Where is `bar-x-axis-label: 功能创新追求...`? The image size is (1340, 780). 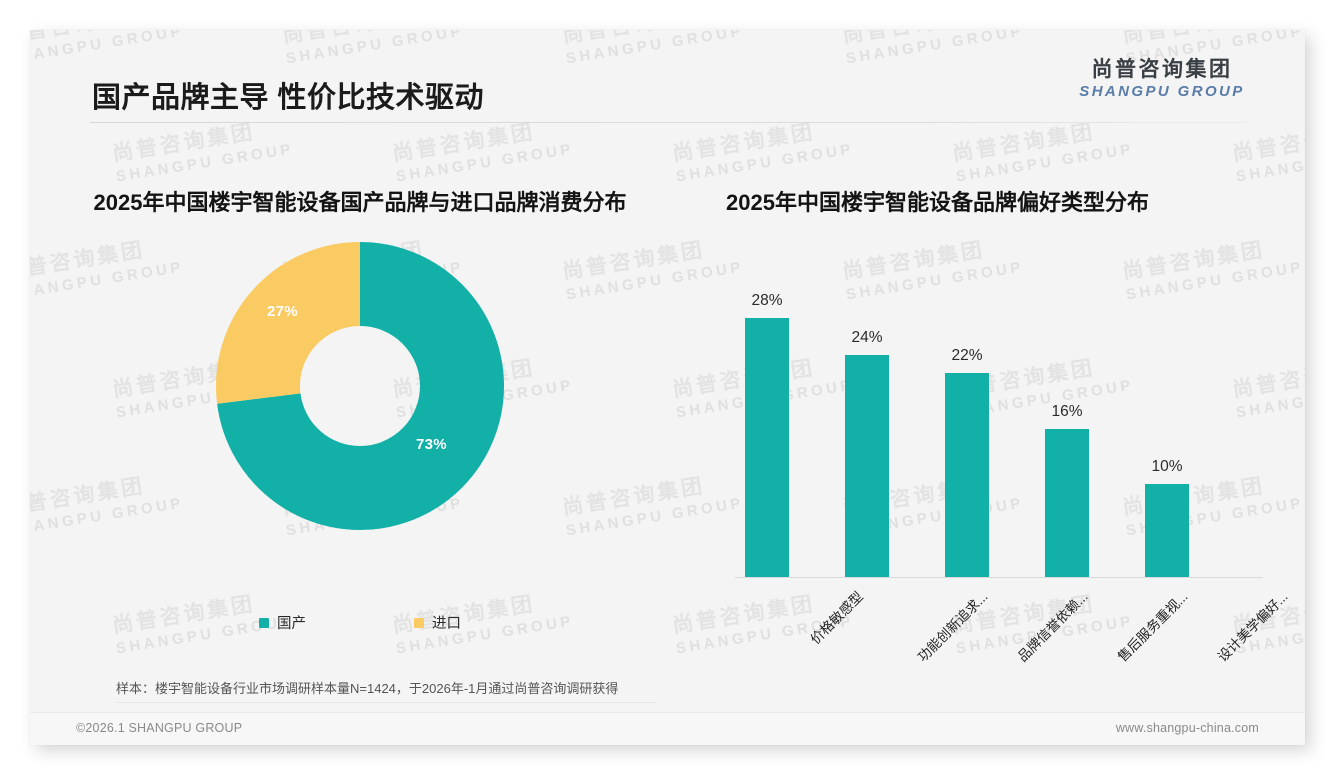
bar-x-axis-label: 功能创新追求... is located at coordinates (952, 626).